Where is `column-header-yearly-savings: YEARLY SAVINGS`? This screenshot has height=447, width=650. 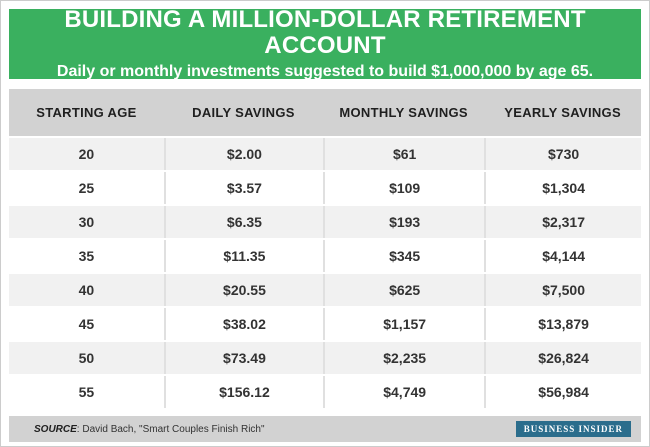 column-header-yearly-savings: YEARLY SAVINGS is located at coordinates (562, 112).